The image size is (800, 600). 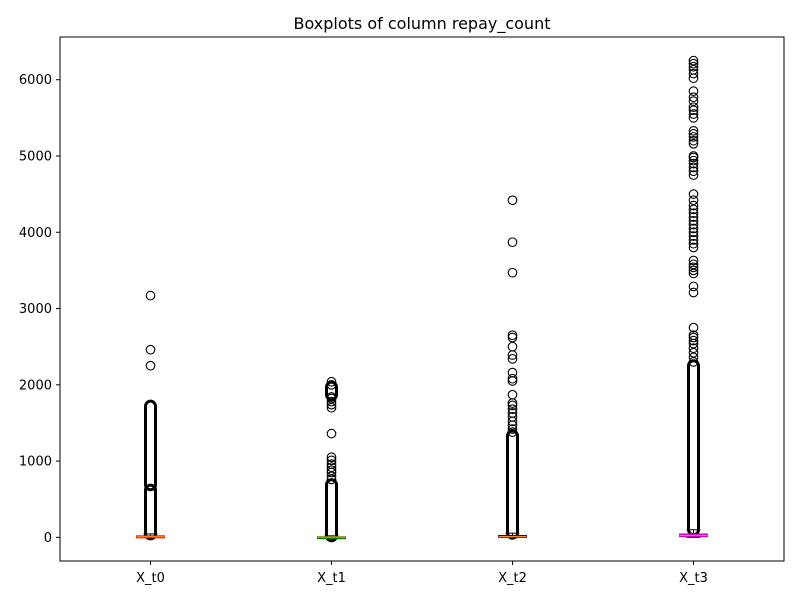 I want to click on y-tick-label: 1000, so click(x=35, y=462).